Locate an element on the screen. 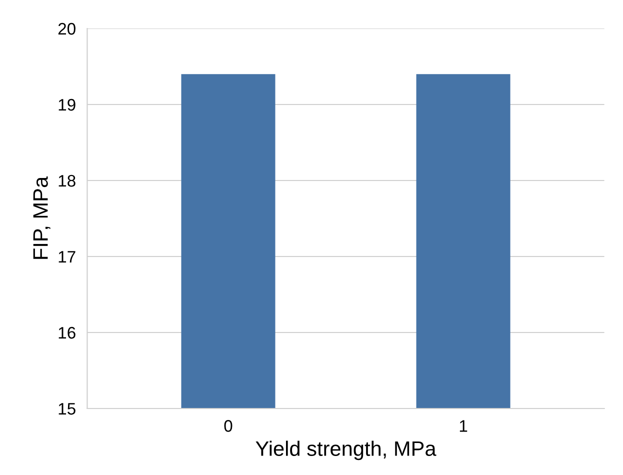 This screenshot has width=623, height=475. y-tick-label: 19 is located at coordinates (67, 104).